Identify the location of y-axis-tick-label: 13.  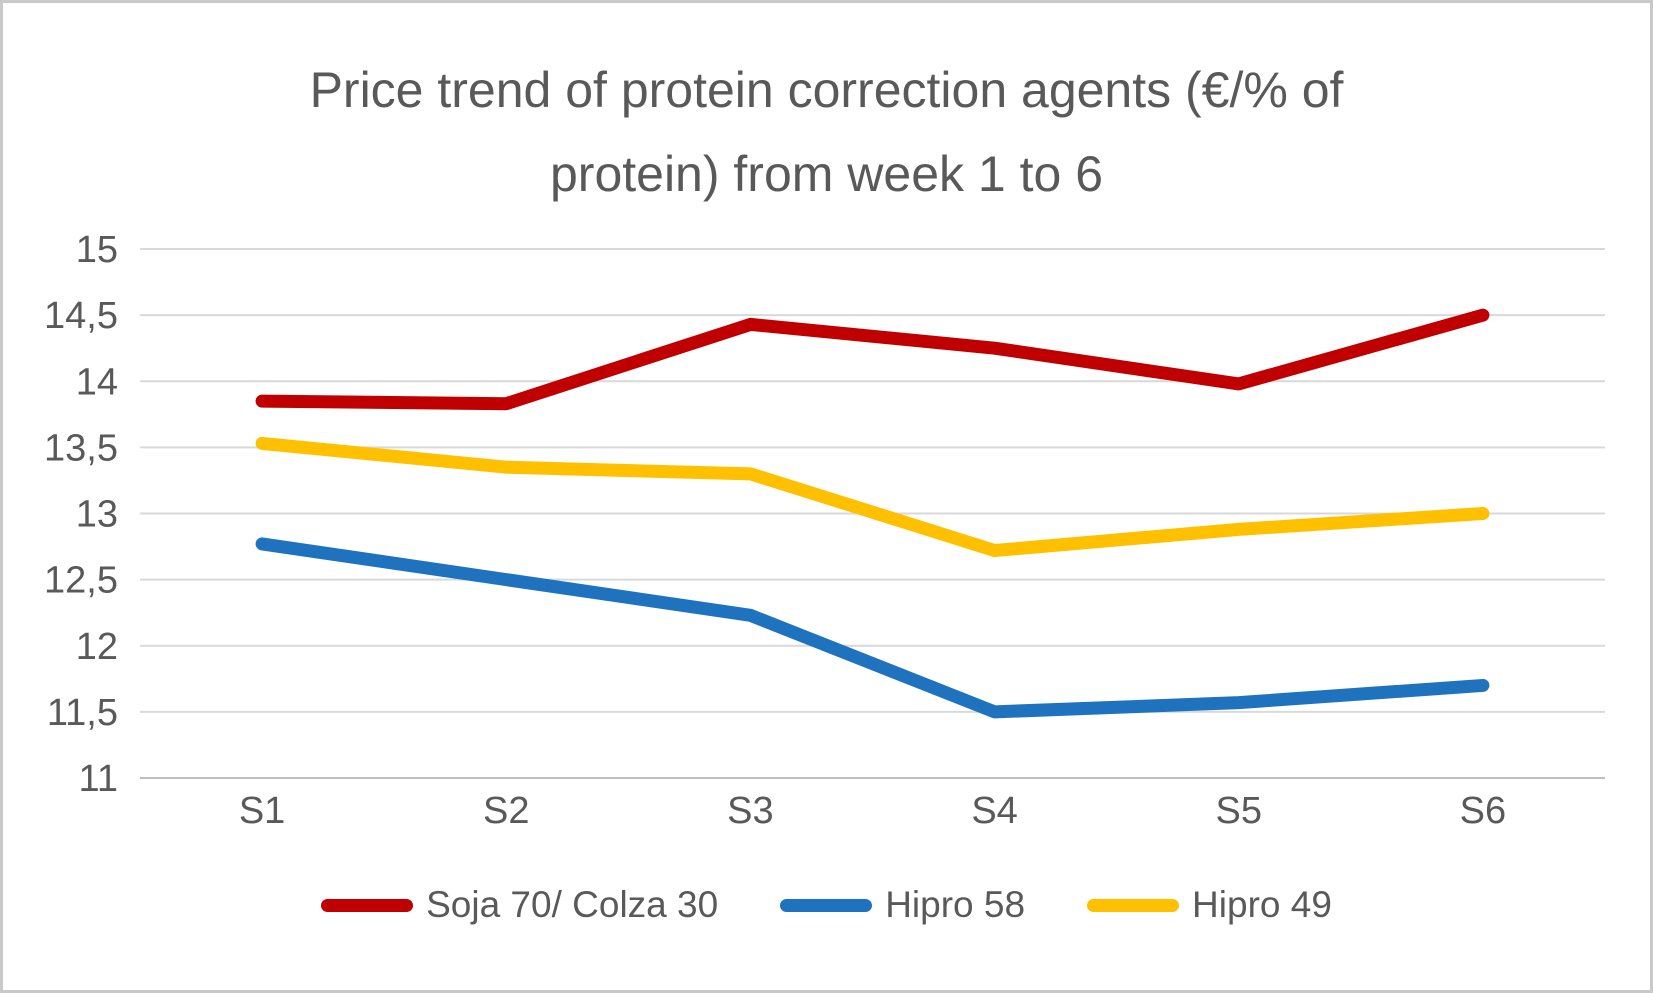
(97, 515).